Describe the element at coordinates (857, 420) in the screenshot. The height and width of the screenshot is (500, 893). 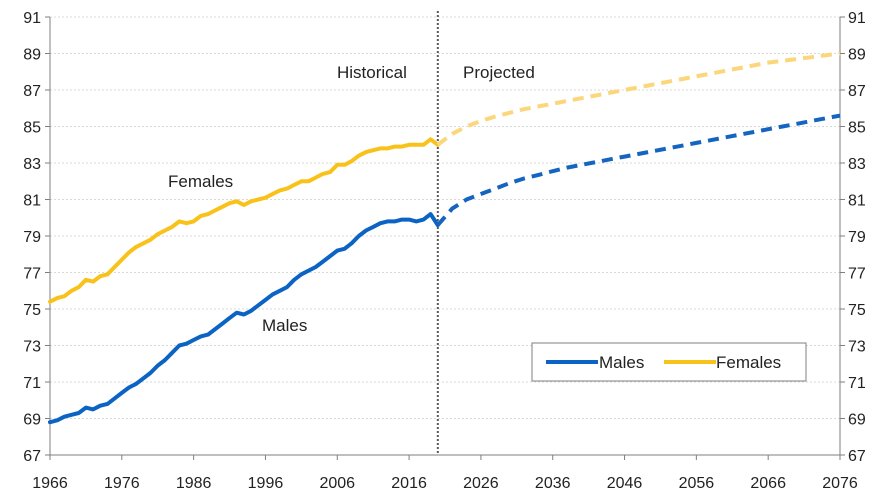
I see `y-tick-label-right: 69` at that location.